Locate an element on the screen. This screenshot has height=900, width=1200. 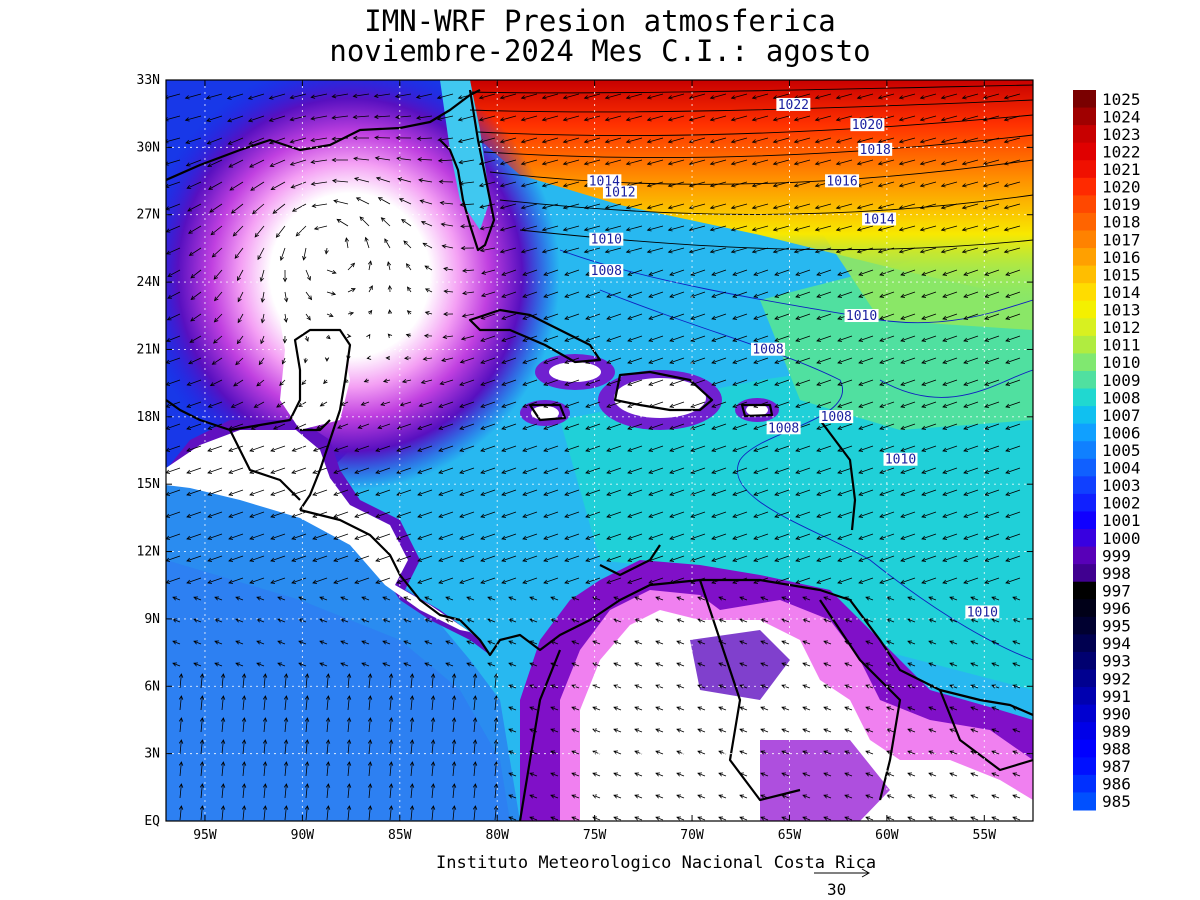
lon-label: 70W is located at coordinates (692, 835).